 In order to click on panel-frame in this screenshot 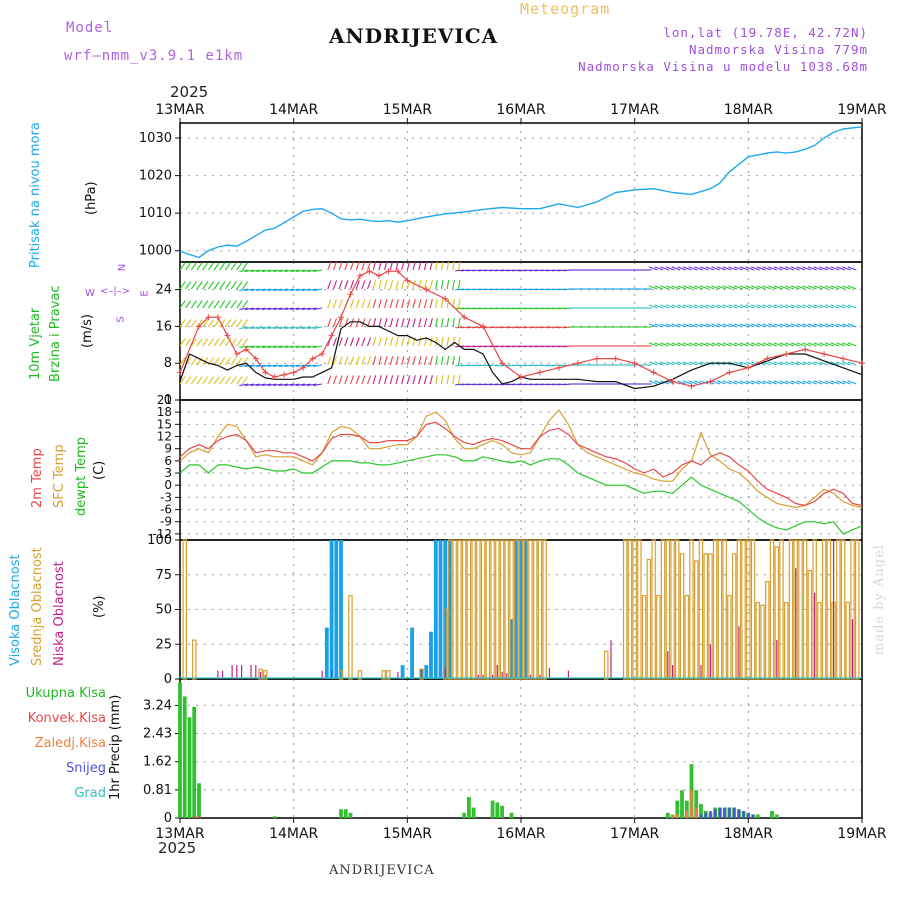, I will do `click(521, 192)`.